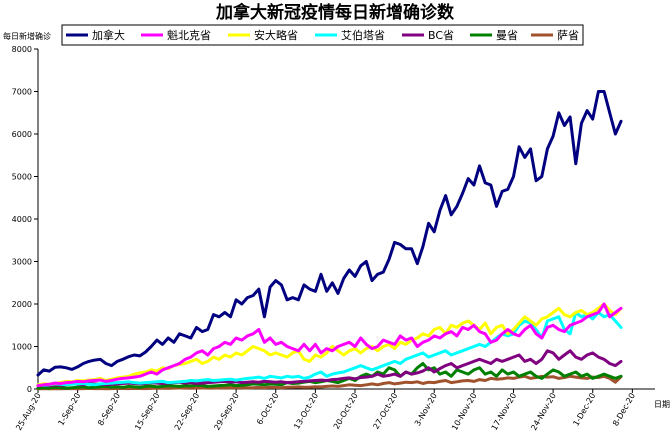  What do you see at coordinates (267, 409) in the screenshot?
I see `x-tick-label: 6-Oct-20` at bounding box center [267, 409].